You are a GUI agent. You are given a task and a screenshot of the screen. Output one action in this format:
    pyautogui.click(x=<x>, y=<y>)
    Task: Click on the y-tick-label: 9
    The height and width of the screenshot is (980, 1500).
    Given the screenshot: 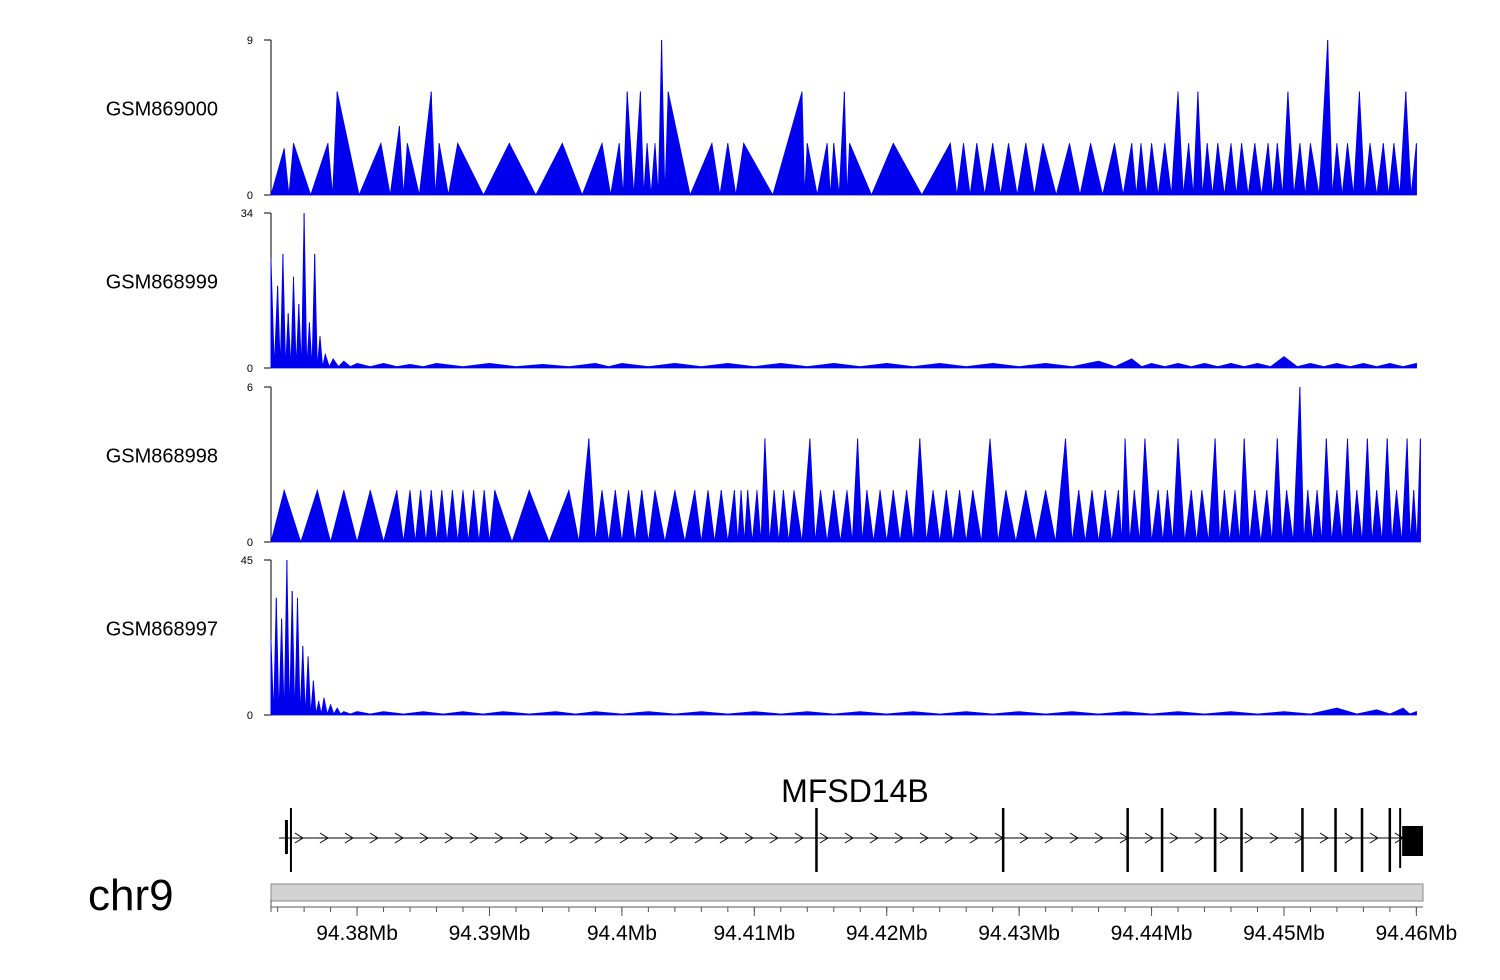 What is the action you would take?
    pyautogui.click(x=250, y=41)
    